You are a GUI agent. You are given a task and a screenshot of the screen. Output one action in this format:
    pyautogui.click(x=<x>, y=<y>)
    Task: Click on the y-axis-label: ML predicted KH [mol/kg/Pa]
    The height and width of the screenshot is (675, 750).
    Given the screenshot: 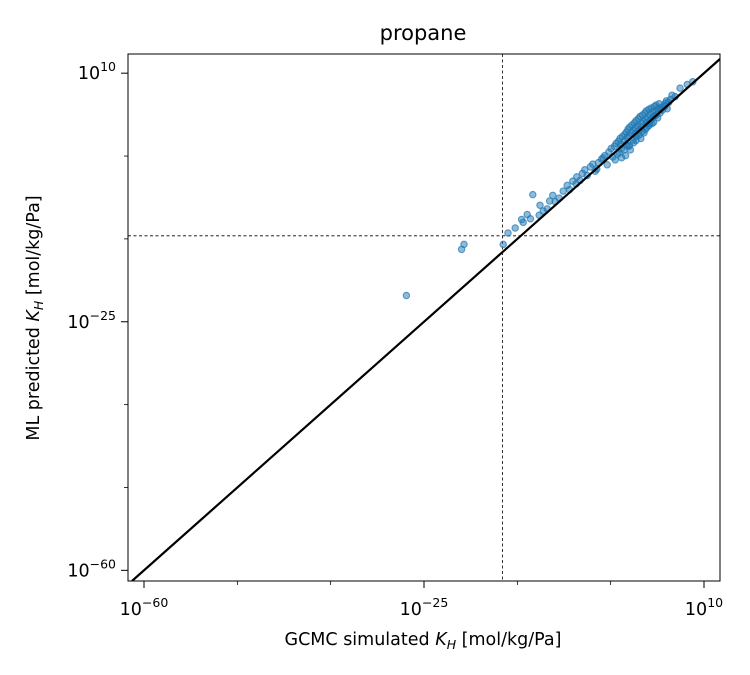 What is the action you would take?
    pyautogui.click(x=35, y=317)
    